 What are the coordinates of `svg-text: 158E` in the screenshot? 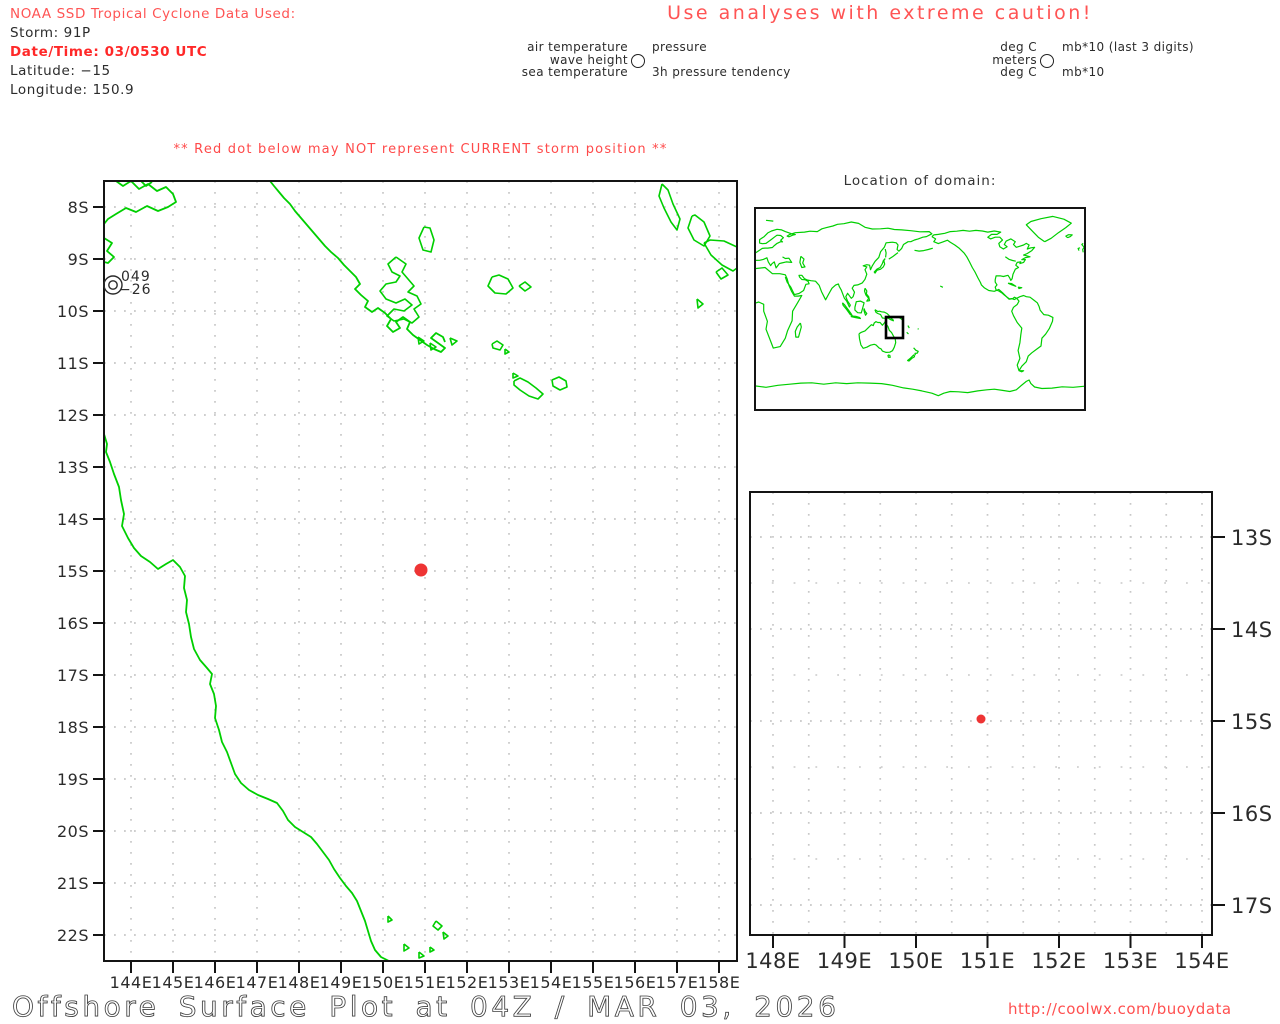 It's located at (719, 982).